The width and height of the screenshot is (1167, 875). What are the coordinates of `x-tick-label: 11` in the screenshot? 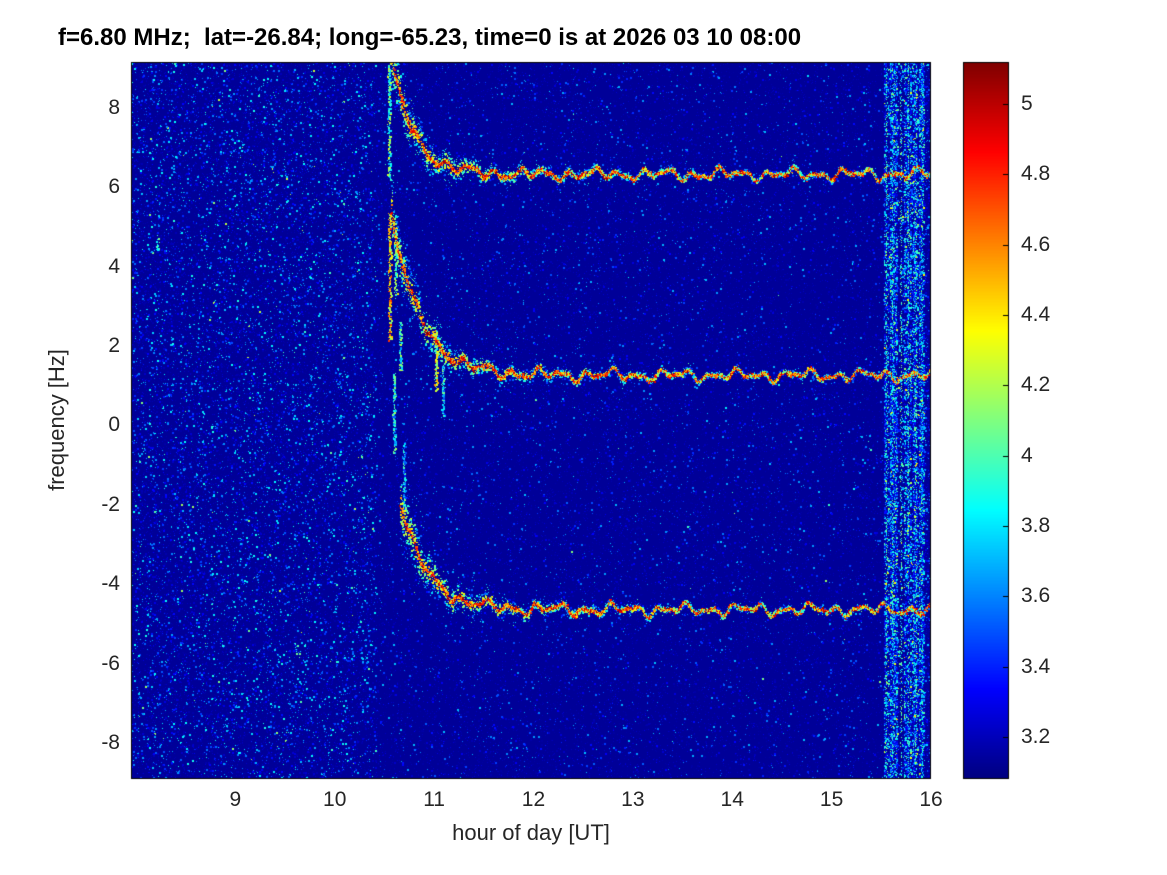 It's located at (434, 799).